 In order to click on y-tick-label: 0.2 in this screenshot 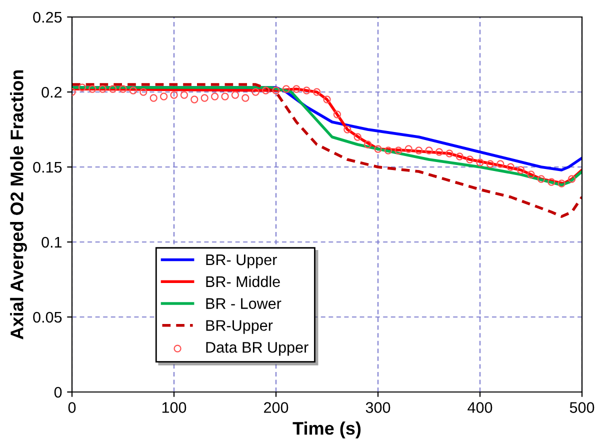, I will do `click(52, 92)`.